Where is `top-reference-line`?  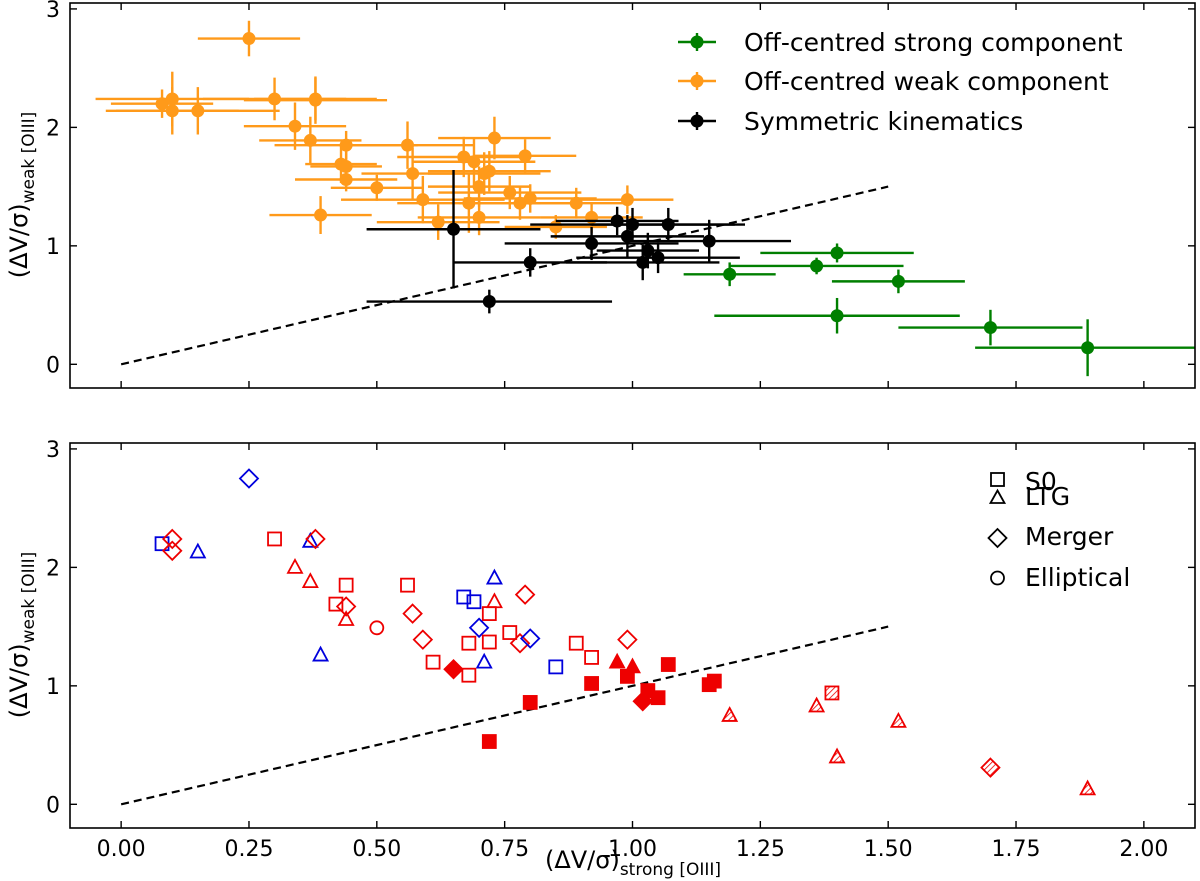
top-reference-line is located at coordinates (504, 275).